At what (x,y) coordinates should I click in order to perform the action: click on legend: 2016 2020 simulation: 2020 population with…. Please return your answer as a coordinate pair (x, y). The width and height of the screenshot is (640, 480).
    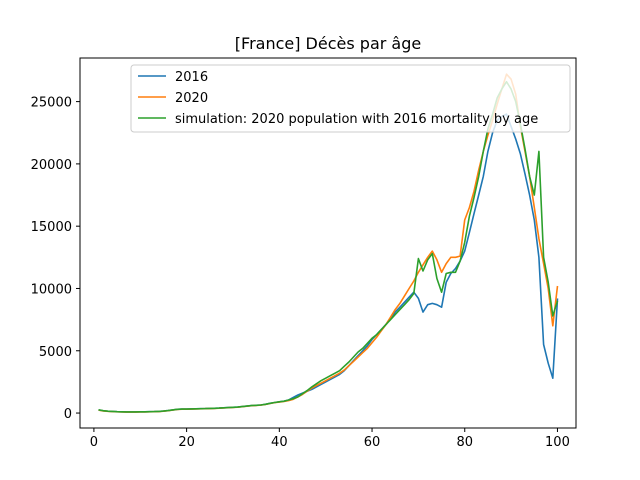
    Looking at the image, I should click on (350, 98).